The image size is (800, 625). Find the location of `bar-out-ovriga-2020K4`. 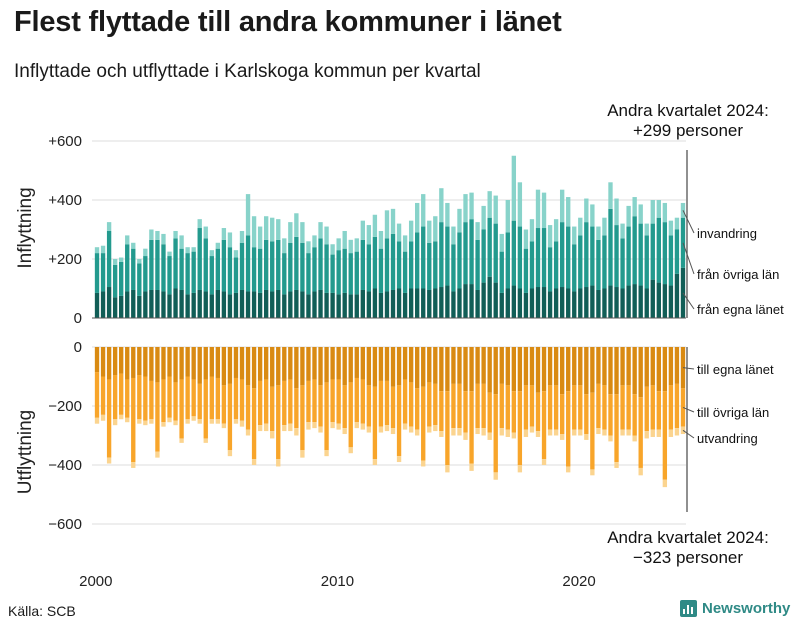

bar-out-ovriga-2020K4 is located at coordinates (598, 406).